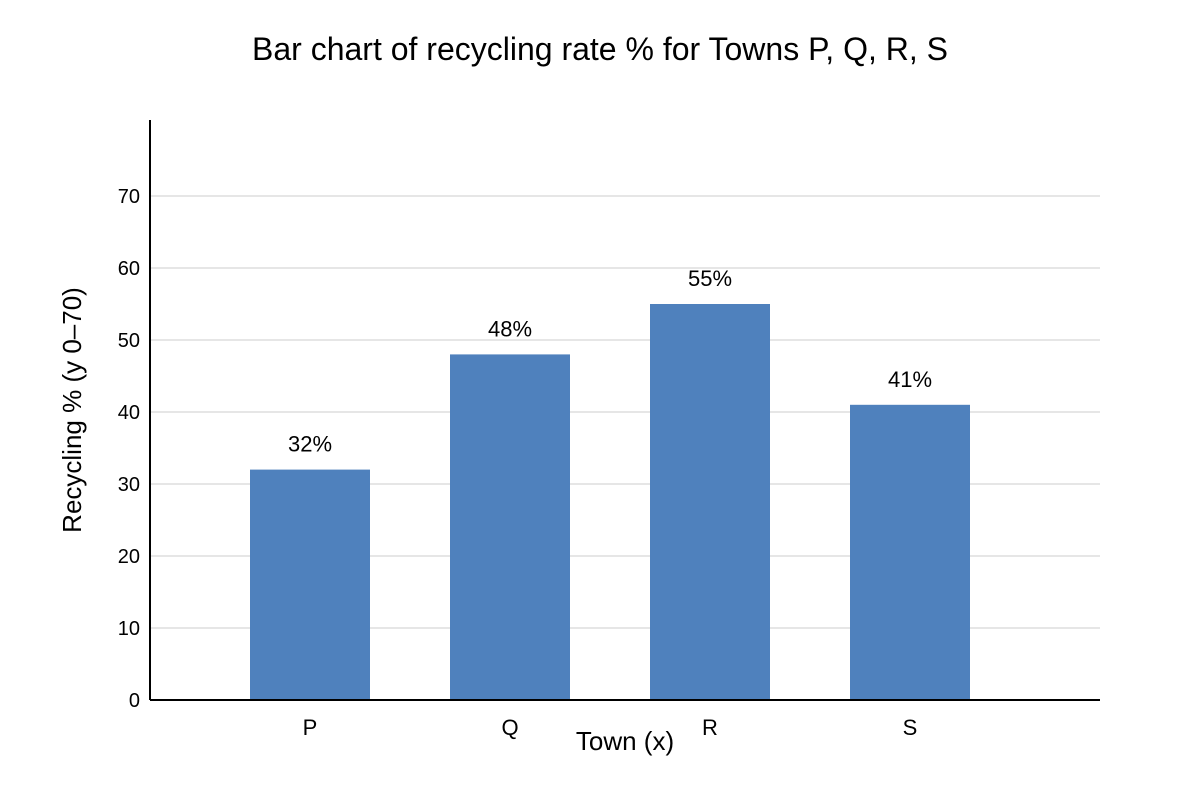 The width and height of the screenshot is (1200, 800). I want to click on y-axis-title: Recycling % (y 0–70), so click(72, 410).